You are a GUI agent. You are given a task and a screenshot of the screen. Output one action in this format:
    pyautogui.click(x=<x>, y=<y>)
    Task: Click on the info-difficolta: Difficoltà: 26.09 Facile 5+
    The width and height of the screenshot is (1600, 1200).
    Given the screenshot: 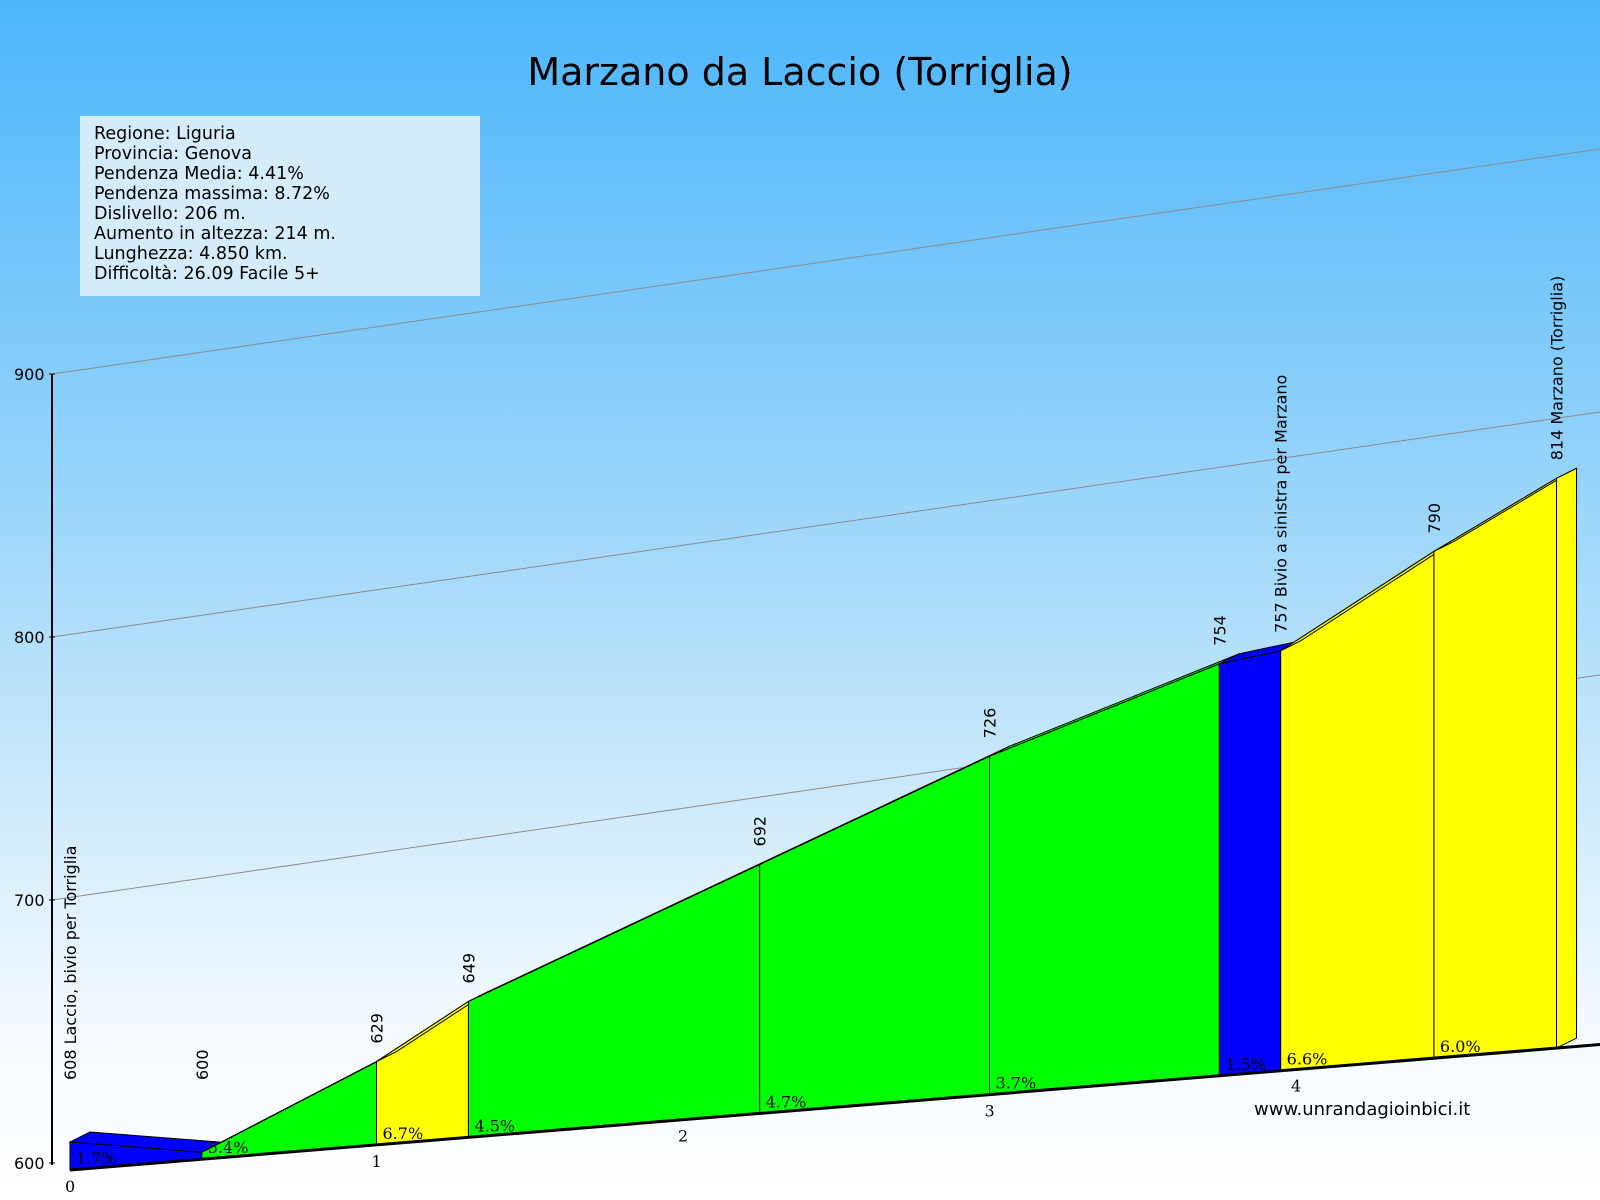 What is the action you would take?
    pyautogui.click(x=207, y=274)
    